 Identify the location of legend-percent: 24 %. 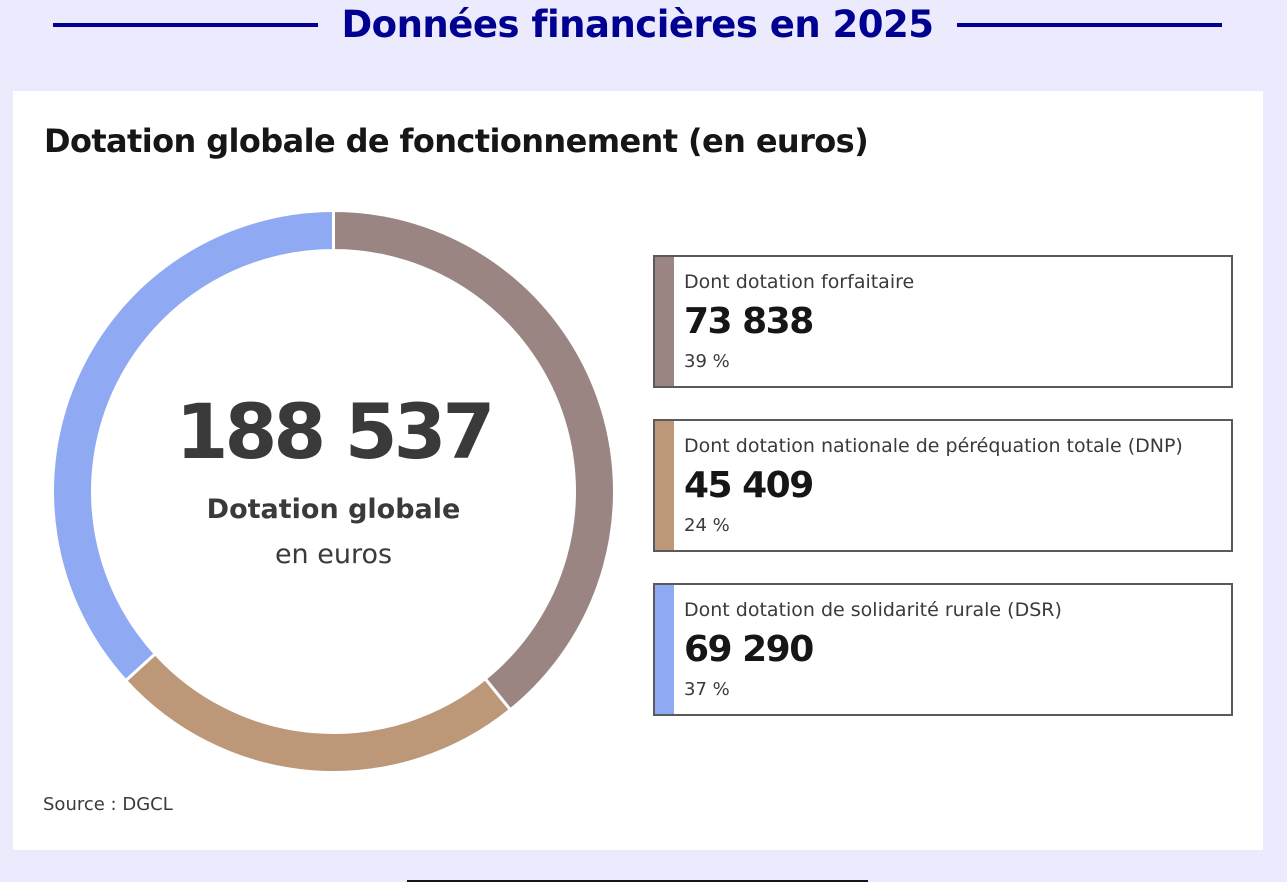
(707, 525).